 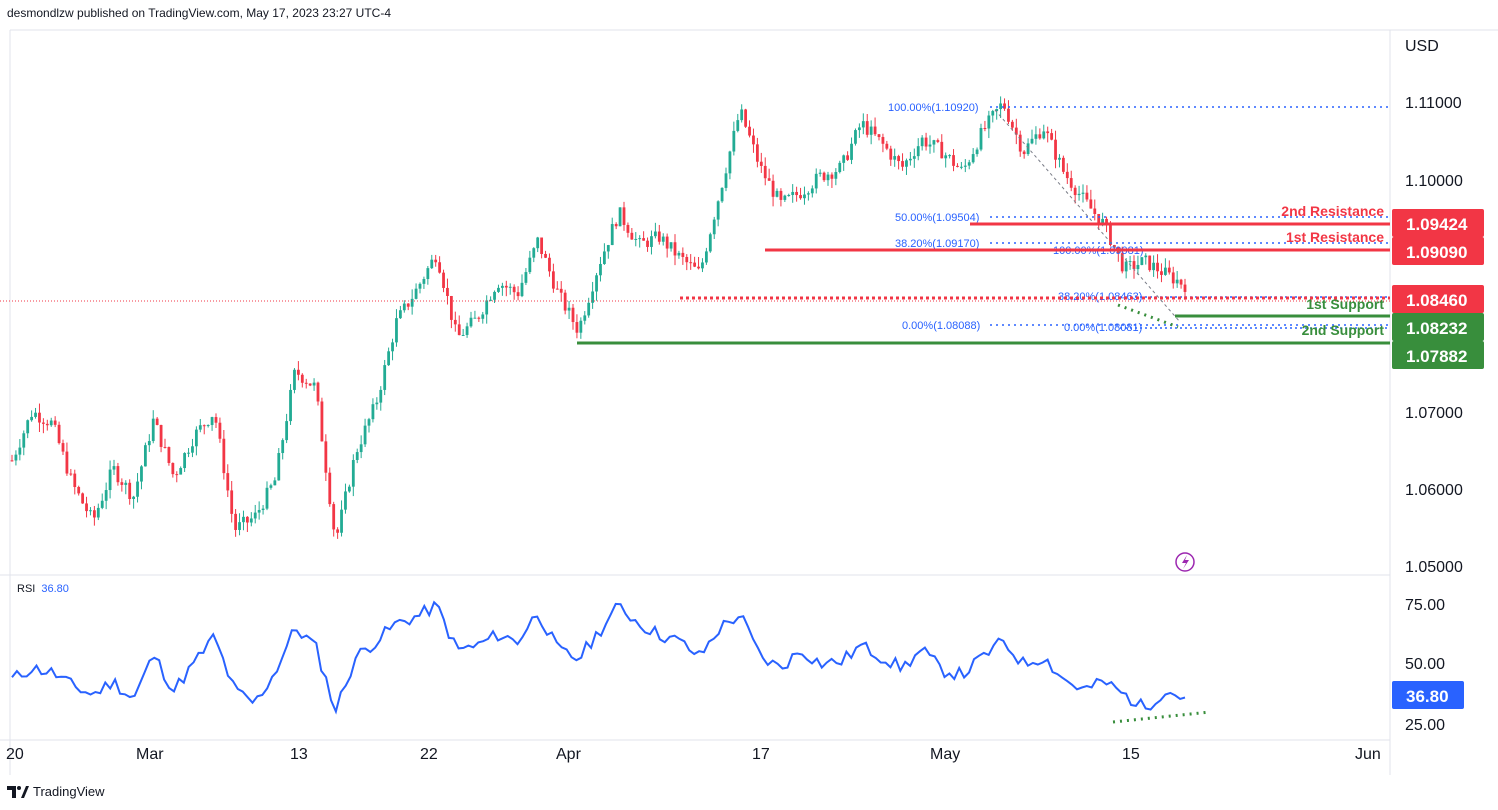 I want to click on support2-badge, so click(x=1438, y=355).